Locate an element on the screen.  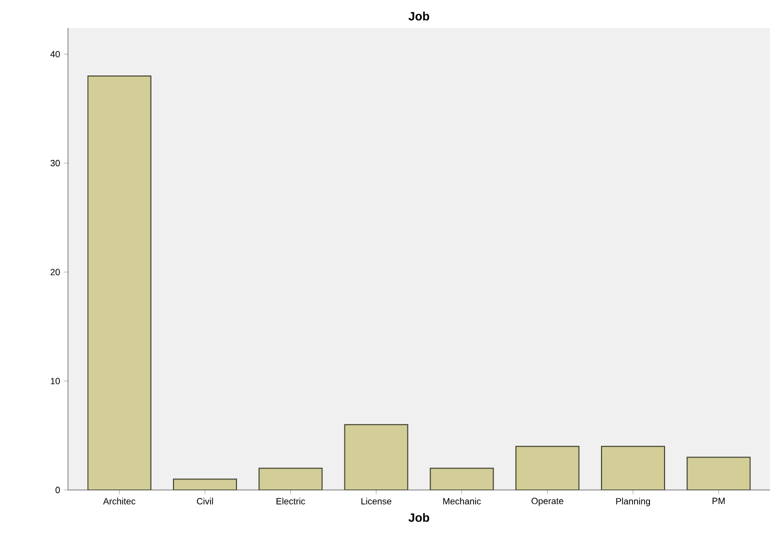
x-tick-label: PM is located at coordinates (718, 501).